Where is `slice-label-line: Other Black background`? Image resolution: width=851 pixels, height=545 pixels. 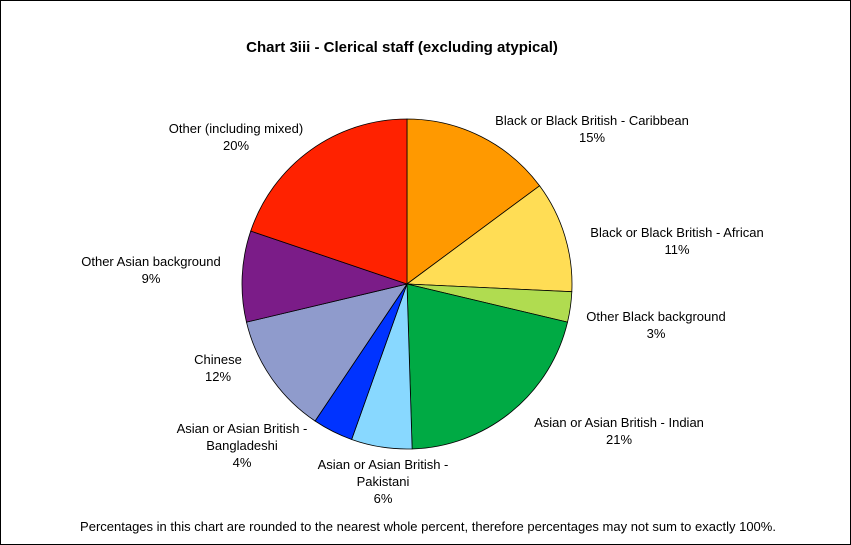
slice-label-line: Other Black background is located at coordinates (655, 316).